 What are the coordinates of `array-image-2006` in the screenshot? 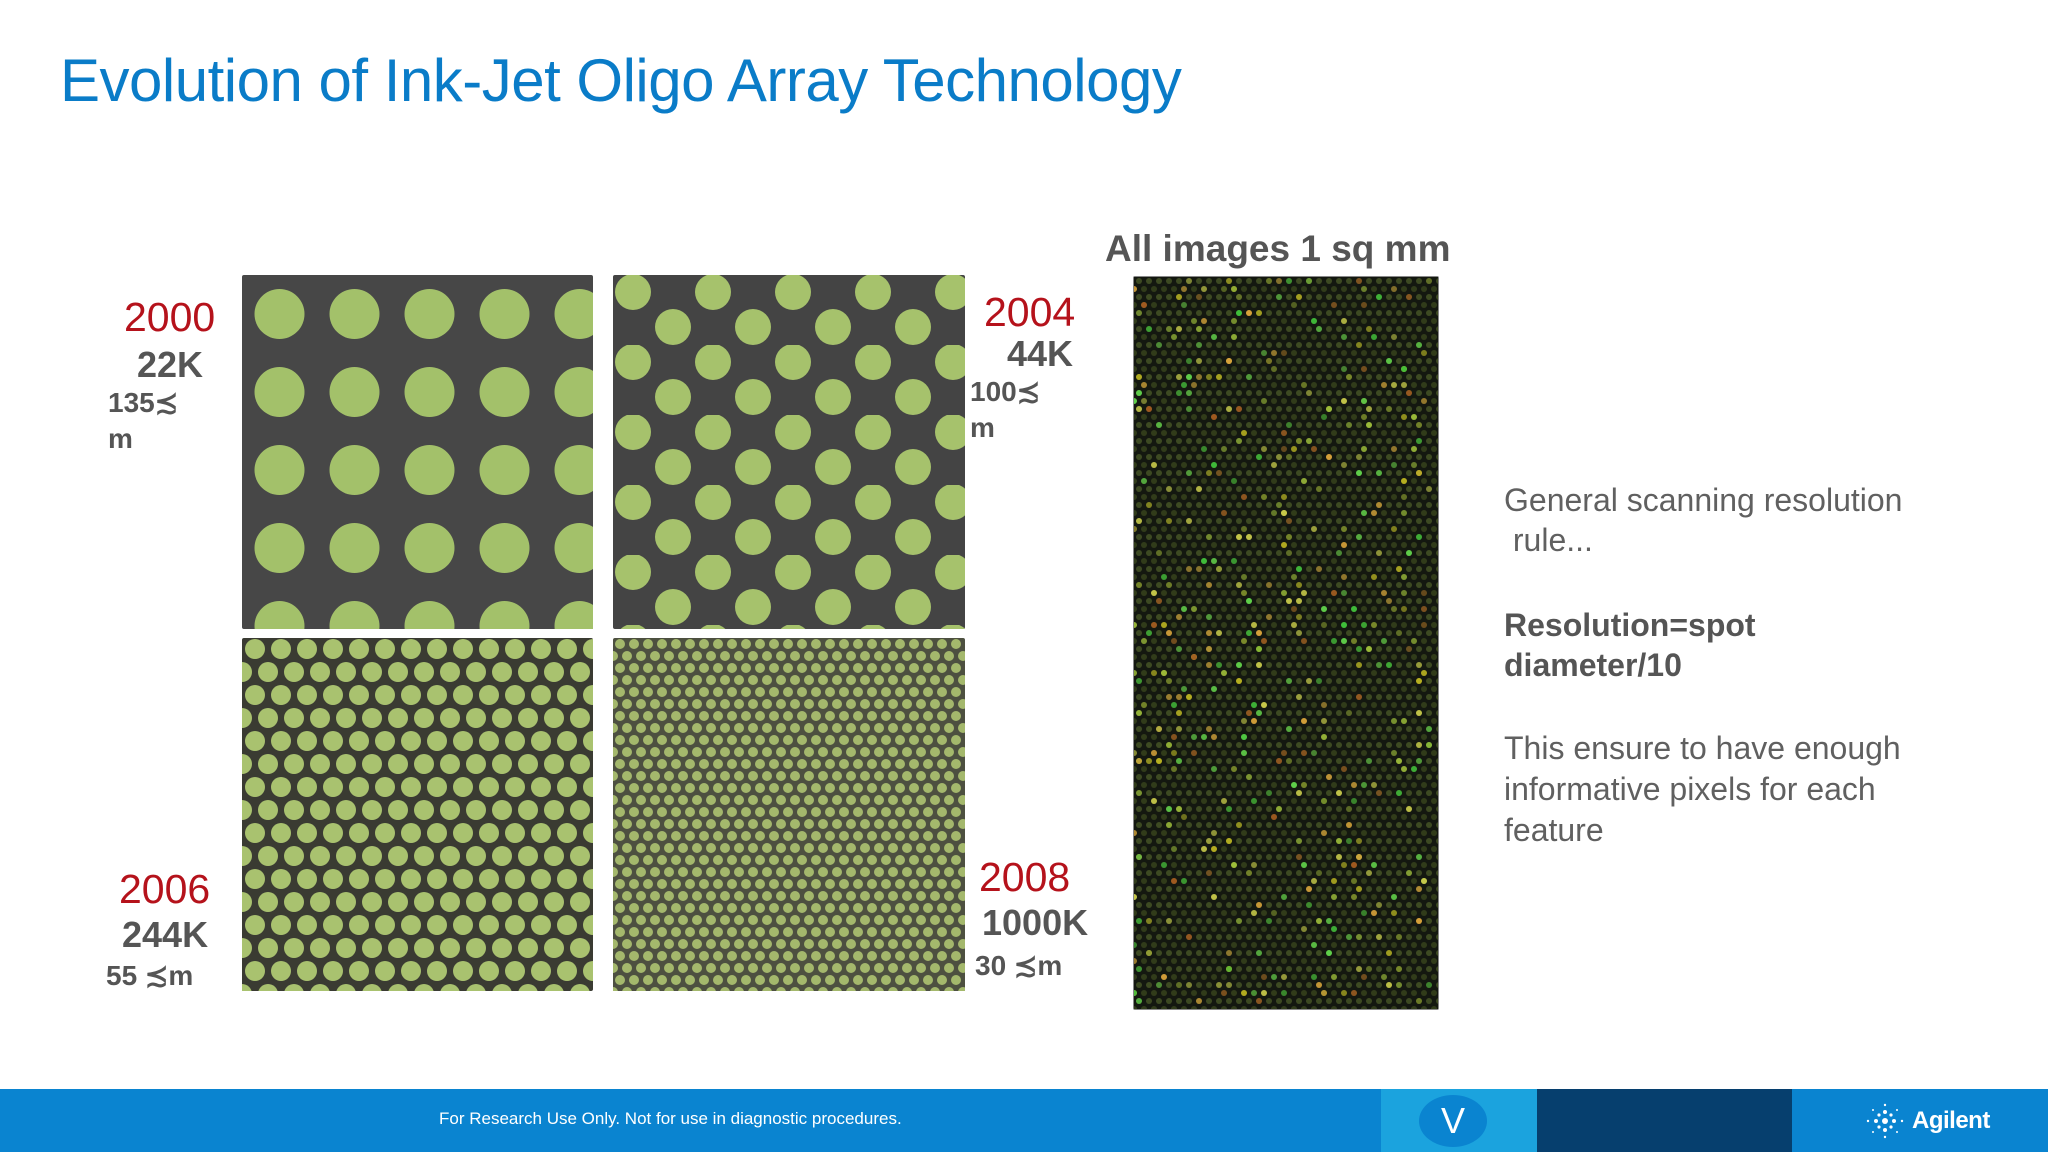 It's located at (417, 814).